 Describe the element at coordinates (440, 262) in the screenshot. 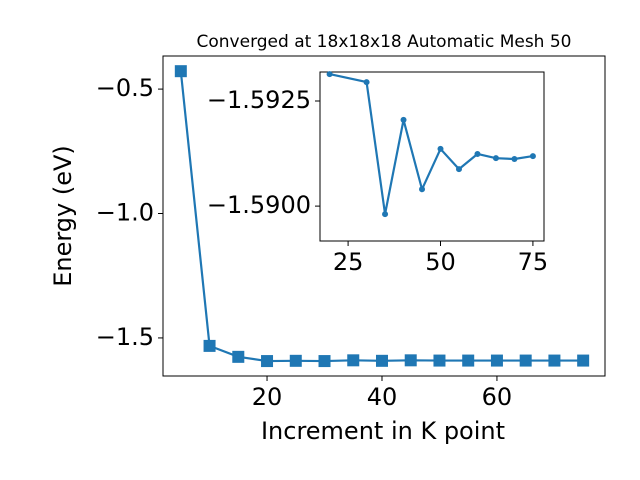

I see `x-tick-label: 50` at that location.